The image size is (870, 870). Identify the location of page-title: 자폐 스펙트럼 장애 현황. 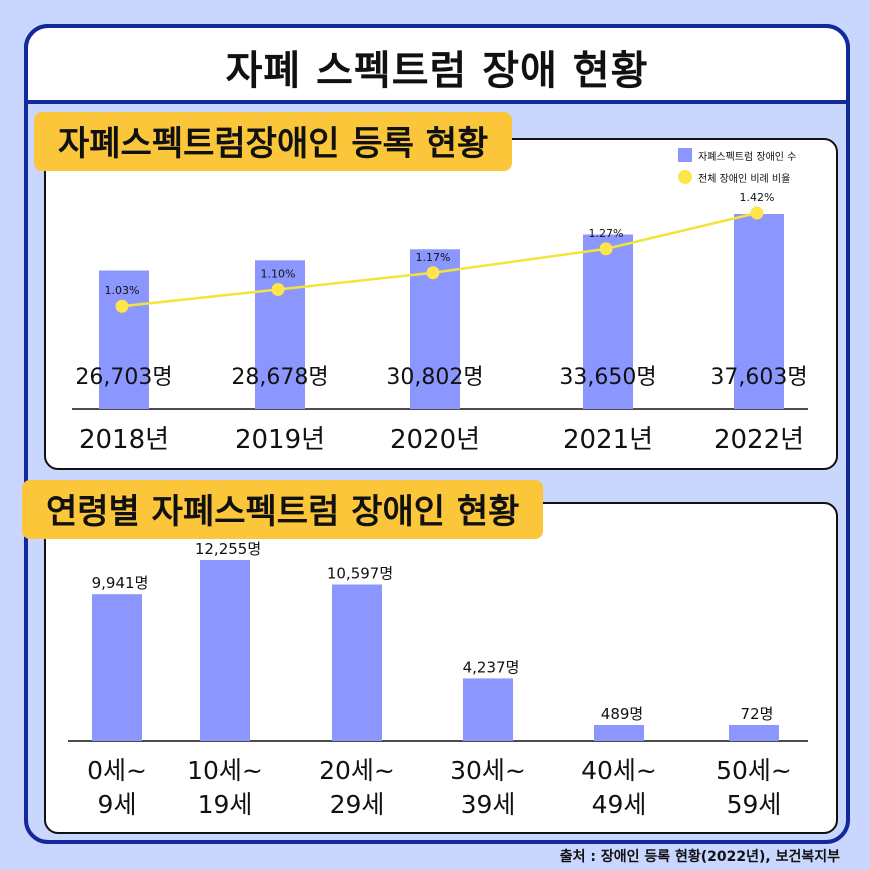
(437, 71).